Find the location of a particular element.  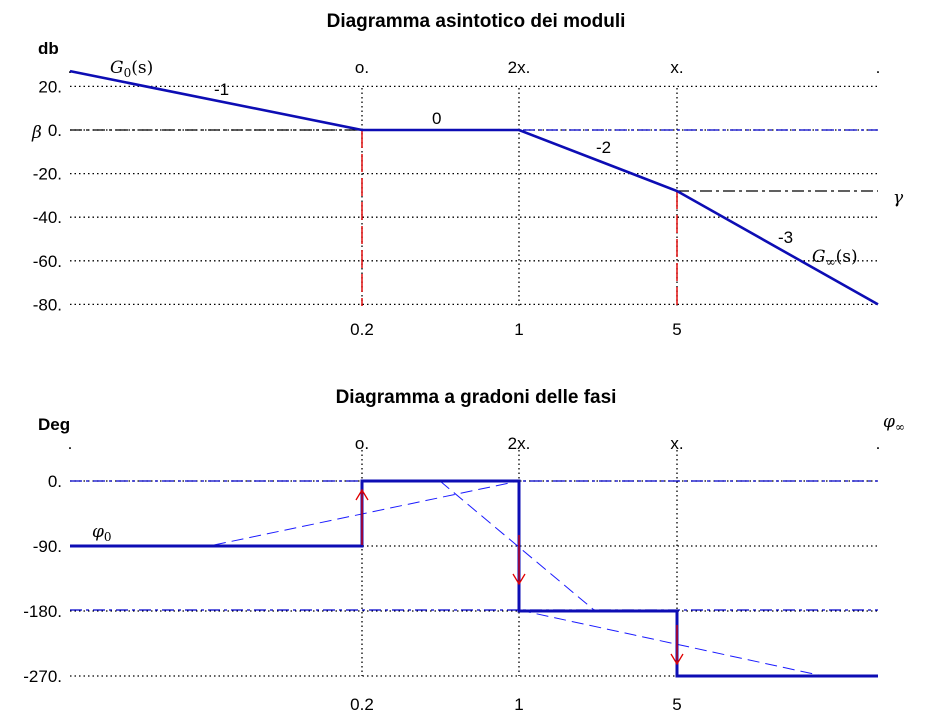

magnitude-bottom-label: 5 is located at coordinates (676, 329).